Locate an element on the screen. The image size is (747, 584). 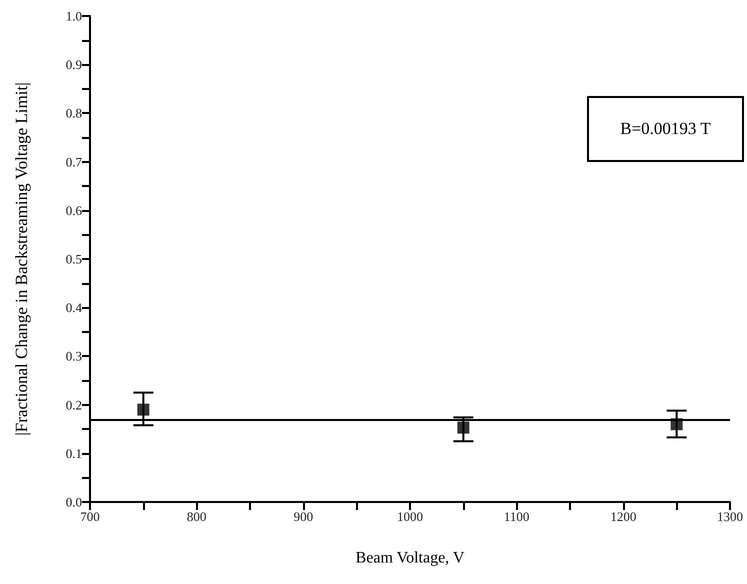
y-tick-label: 0.9 is located at coordinates (74, 64).